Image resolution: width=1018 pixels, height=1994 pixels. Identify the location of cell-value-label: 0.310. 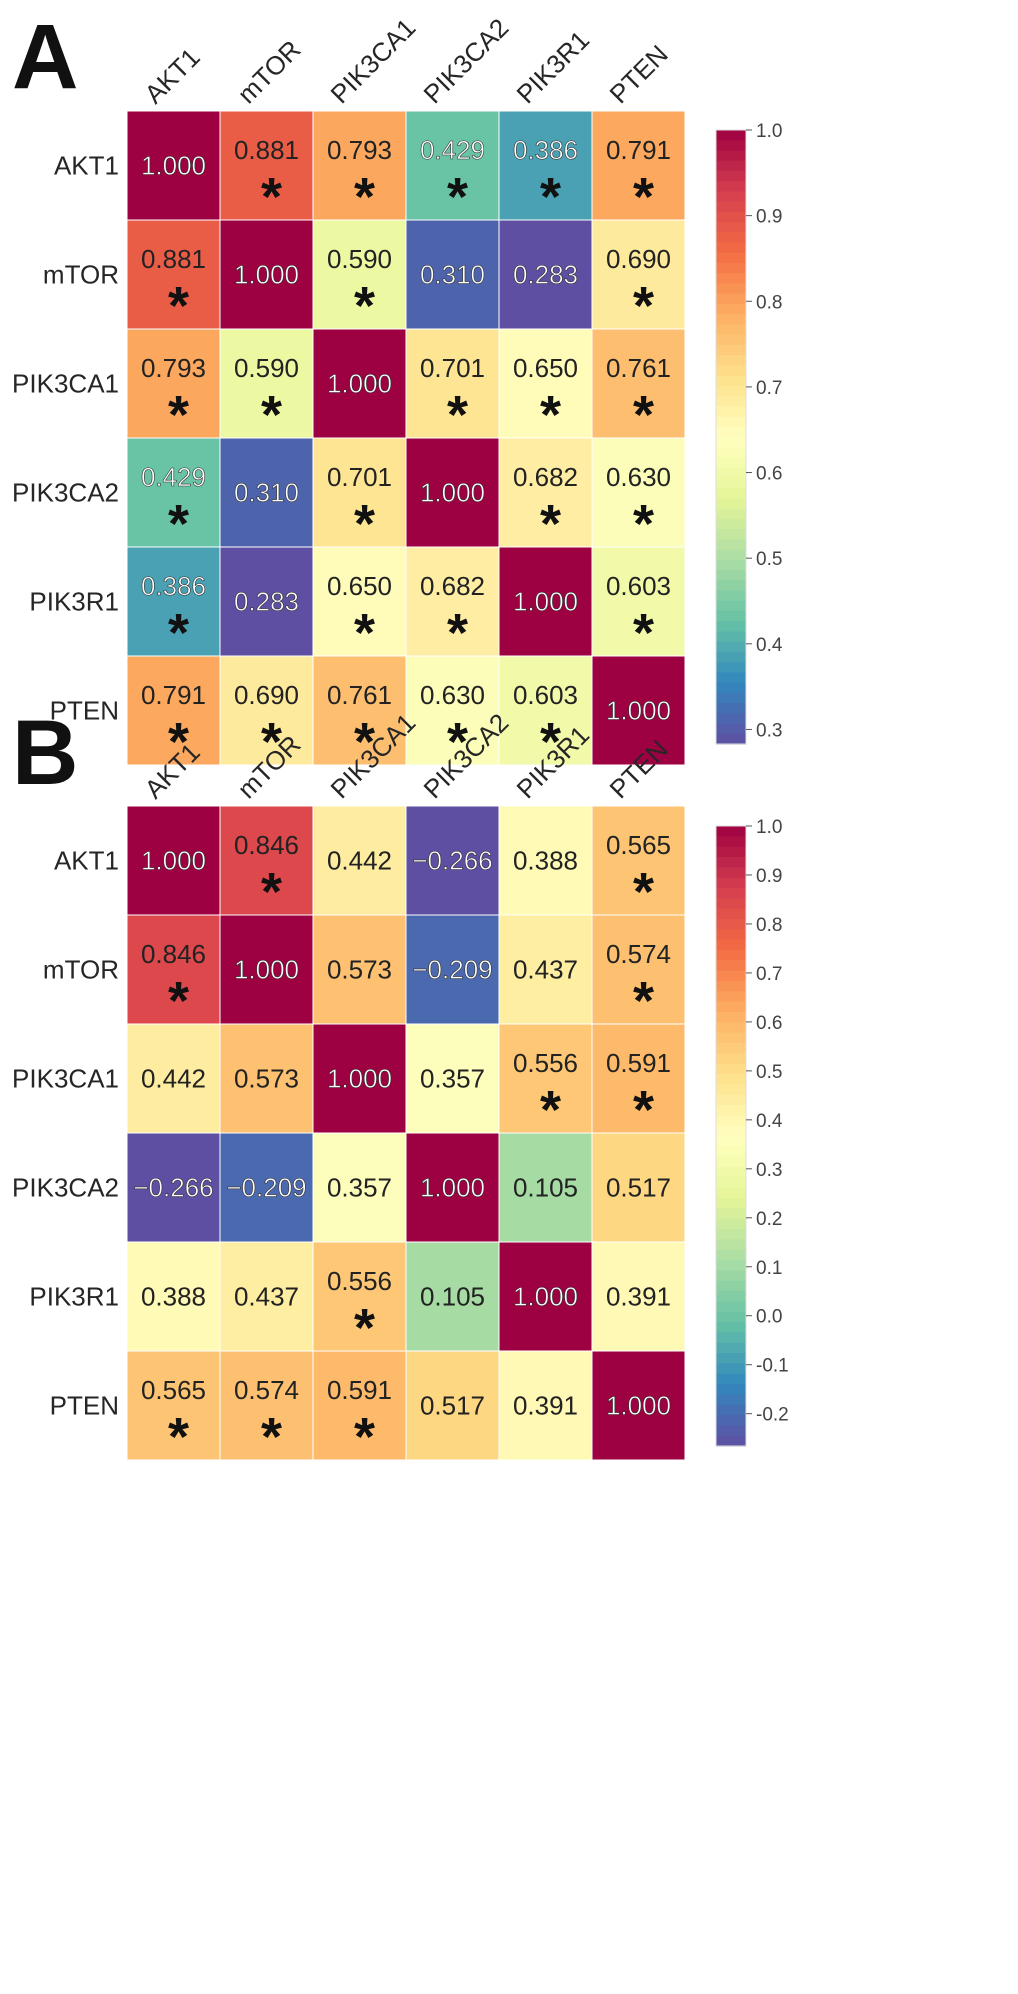
(266, 493).